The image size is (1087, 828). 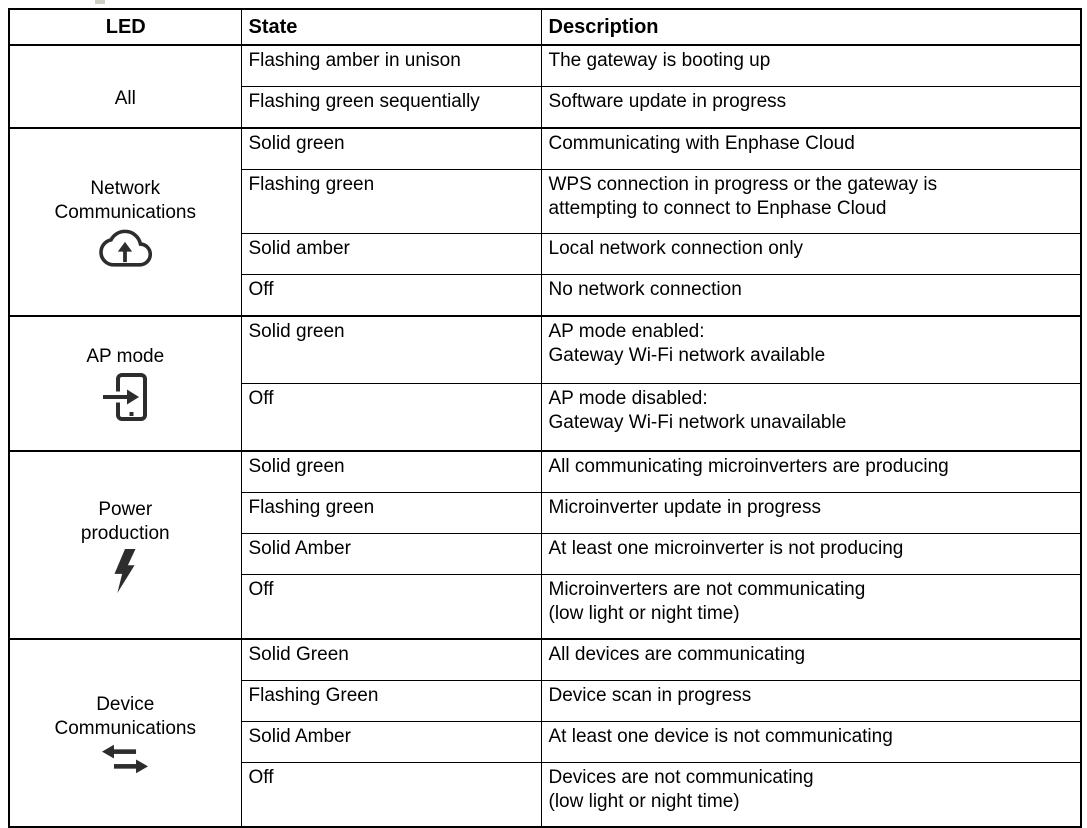 I want to click on header-row: LED State Description, so click(x=545, y=27).